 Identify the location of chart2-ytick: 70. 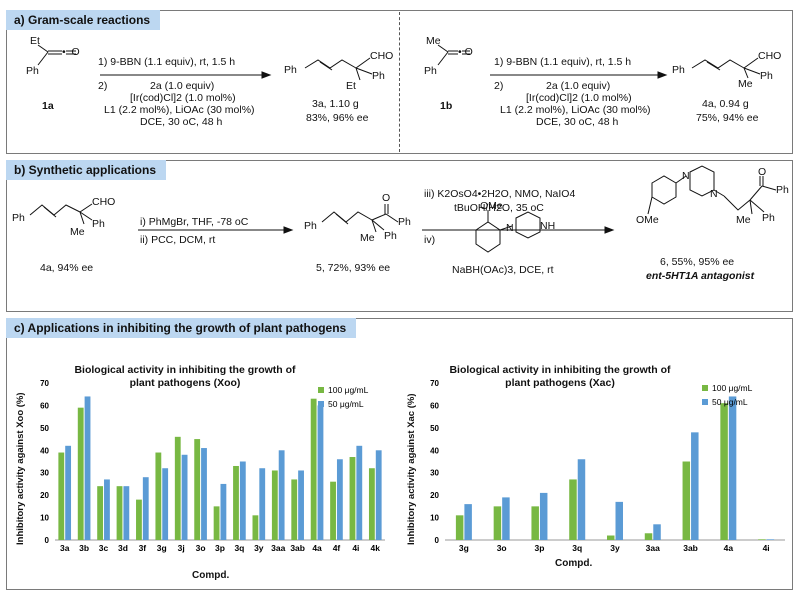
(434, 383).